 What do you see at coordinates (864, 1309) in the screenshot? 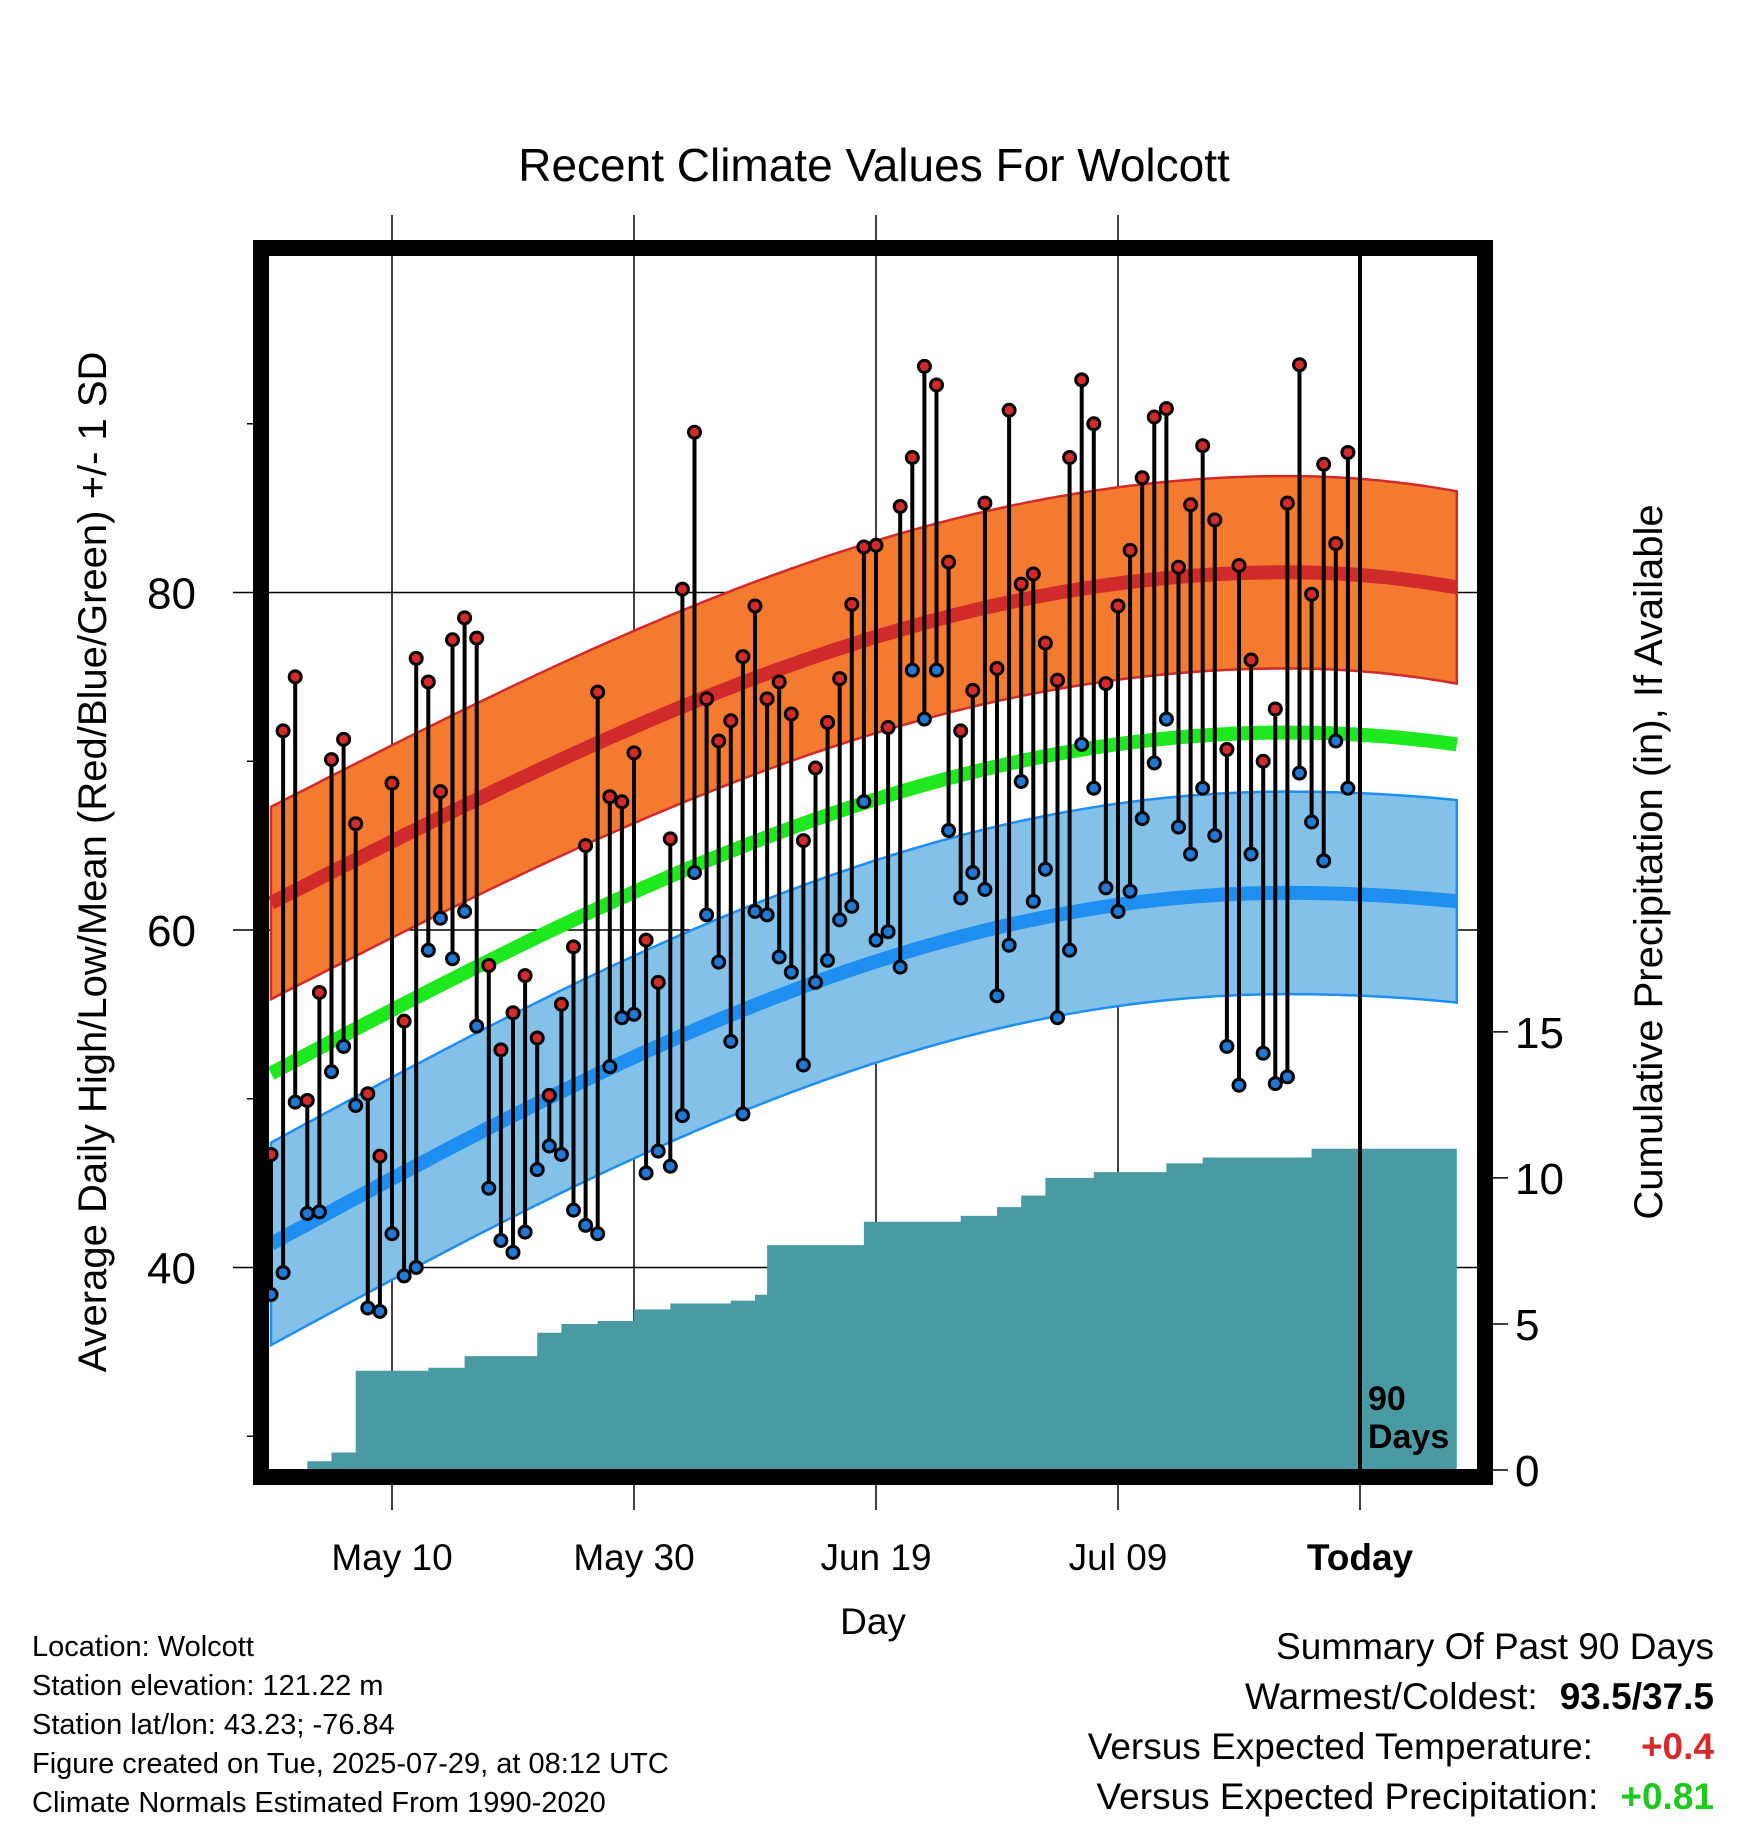
I see `precip-area-fill` at bounding box center [864, 1309].